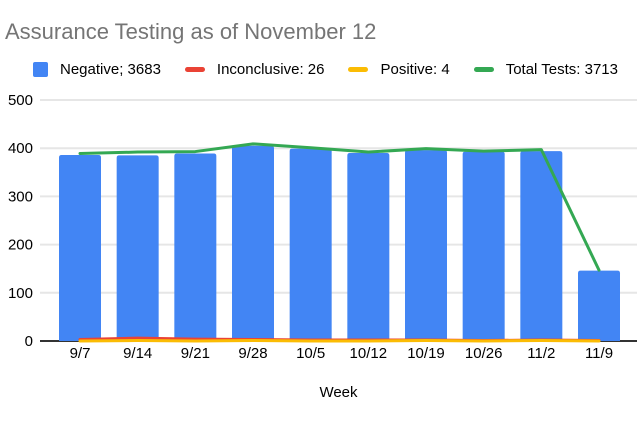  Describe the element at coordinates (20, 100) in the screenshot. I see `y-tick-label: 500` at that location.